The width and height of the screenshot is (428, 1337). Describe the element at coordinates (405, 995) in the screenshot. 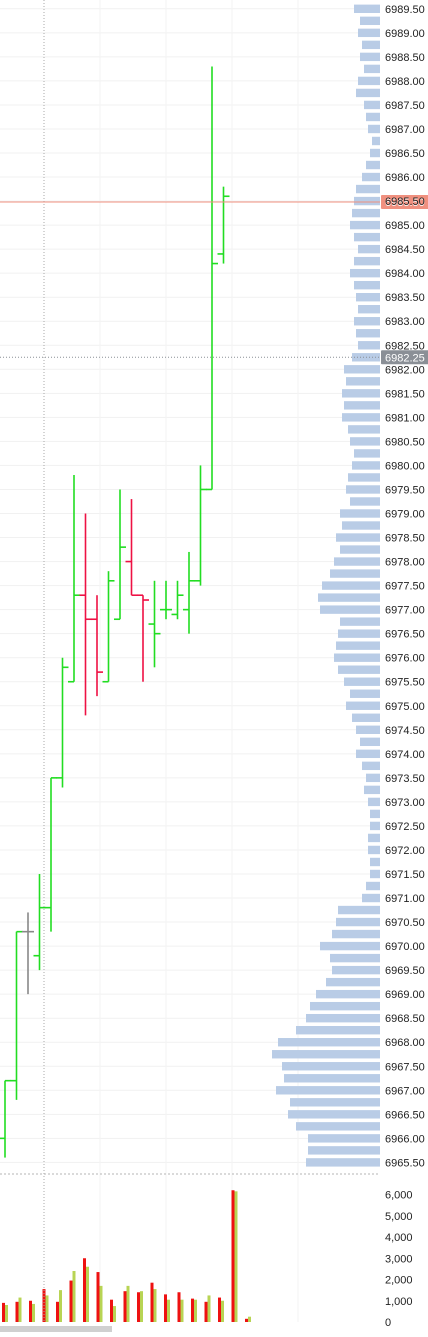

I see `price-tick-label: 6969.00` at that location.